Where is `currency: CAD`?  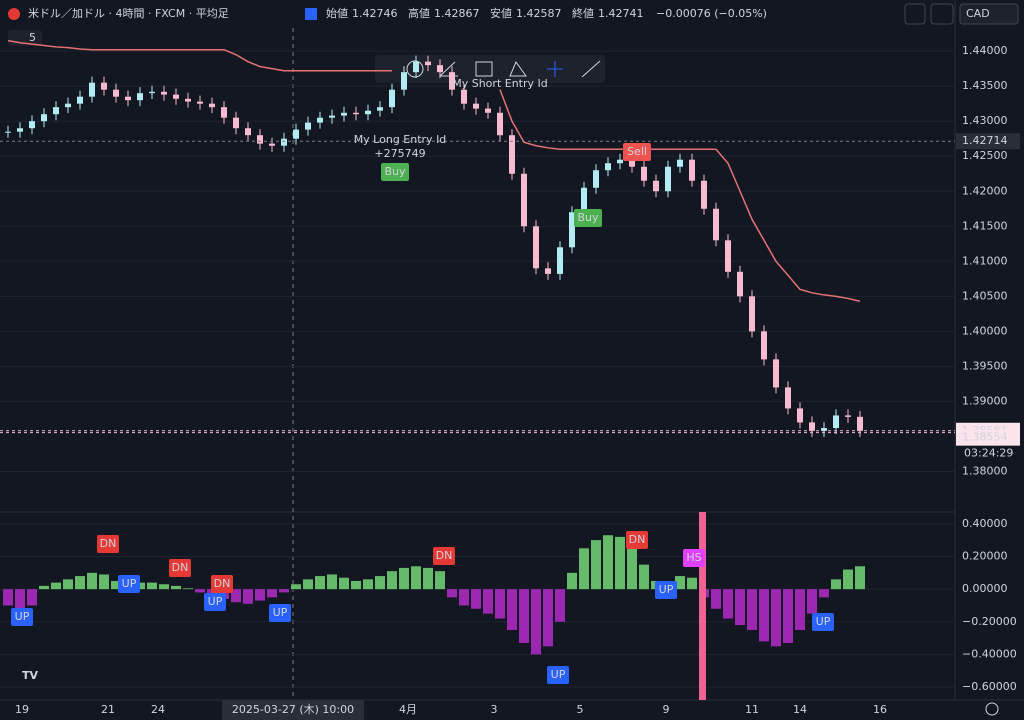 currency: CAD is located at coordinates (978, 13).